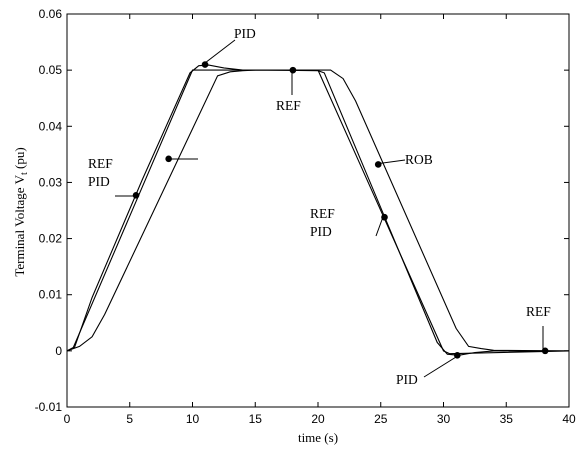 The height and width of the screenshot is (450, 576). What do you see at coordinates (19, 225) in the screenshot?
I see `y-axis-label-main: Terminal Voltage V` at bounding box center [19, 225].